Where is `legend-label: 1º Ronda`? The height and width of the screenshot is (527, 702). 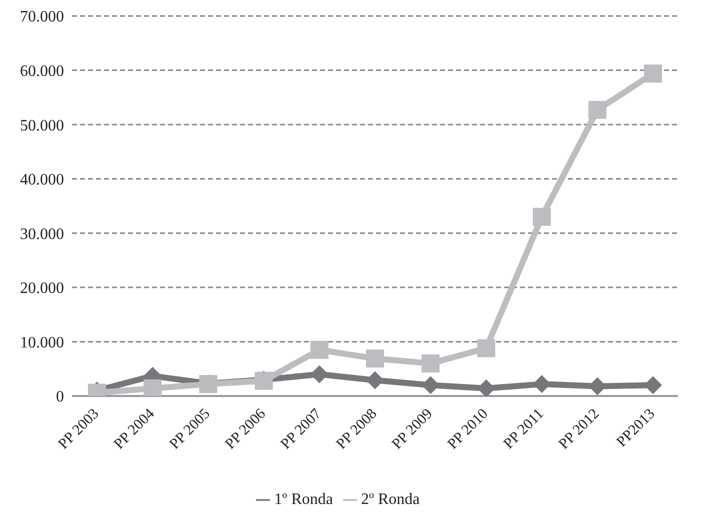
legend-label: 1º Ronda is located at coordinates (303, 499).